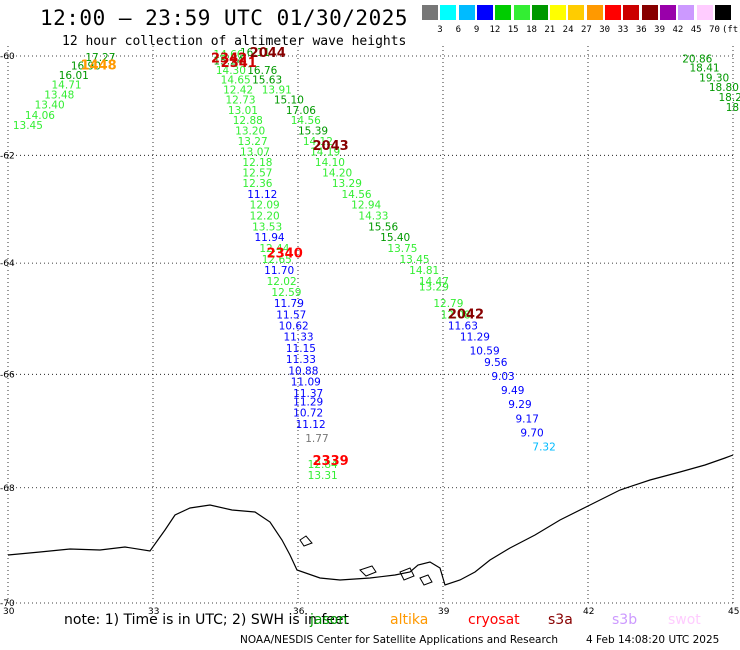 Image resolution: width=740 pixels, height=650 pixels. What do you see at coordinates (301, 111) in the screenshot?
I see `wave-height-label: 17.06` at bounding box center [301, 111].